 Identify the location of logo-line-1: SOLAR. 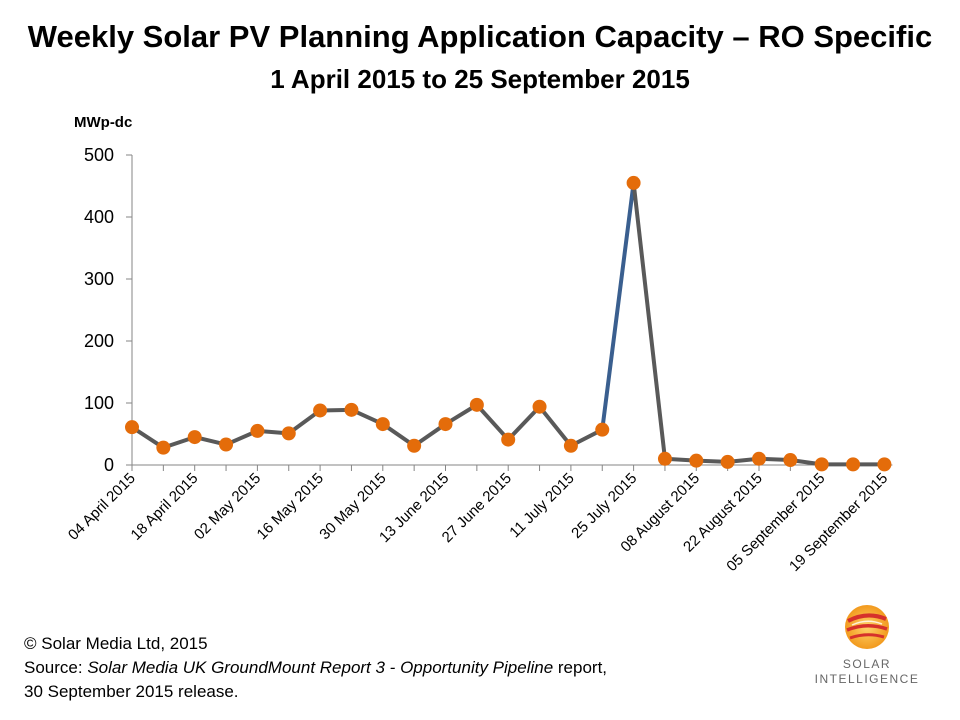
(867, 664).